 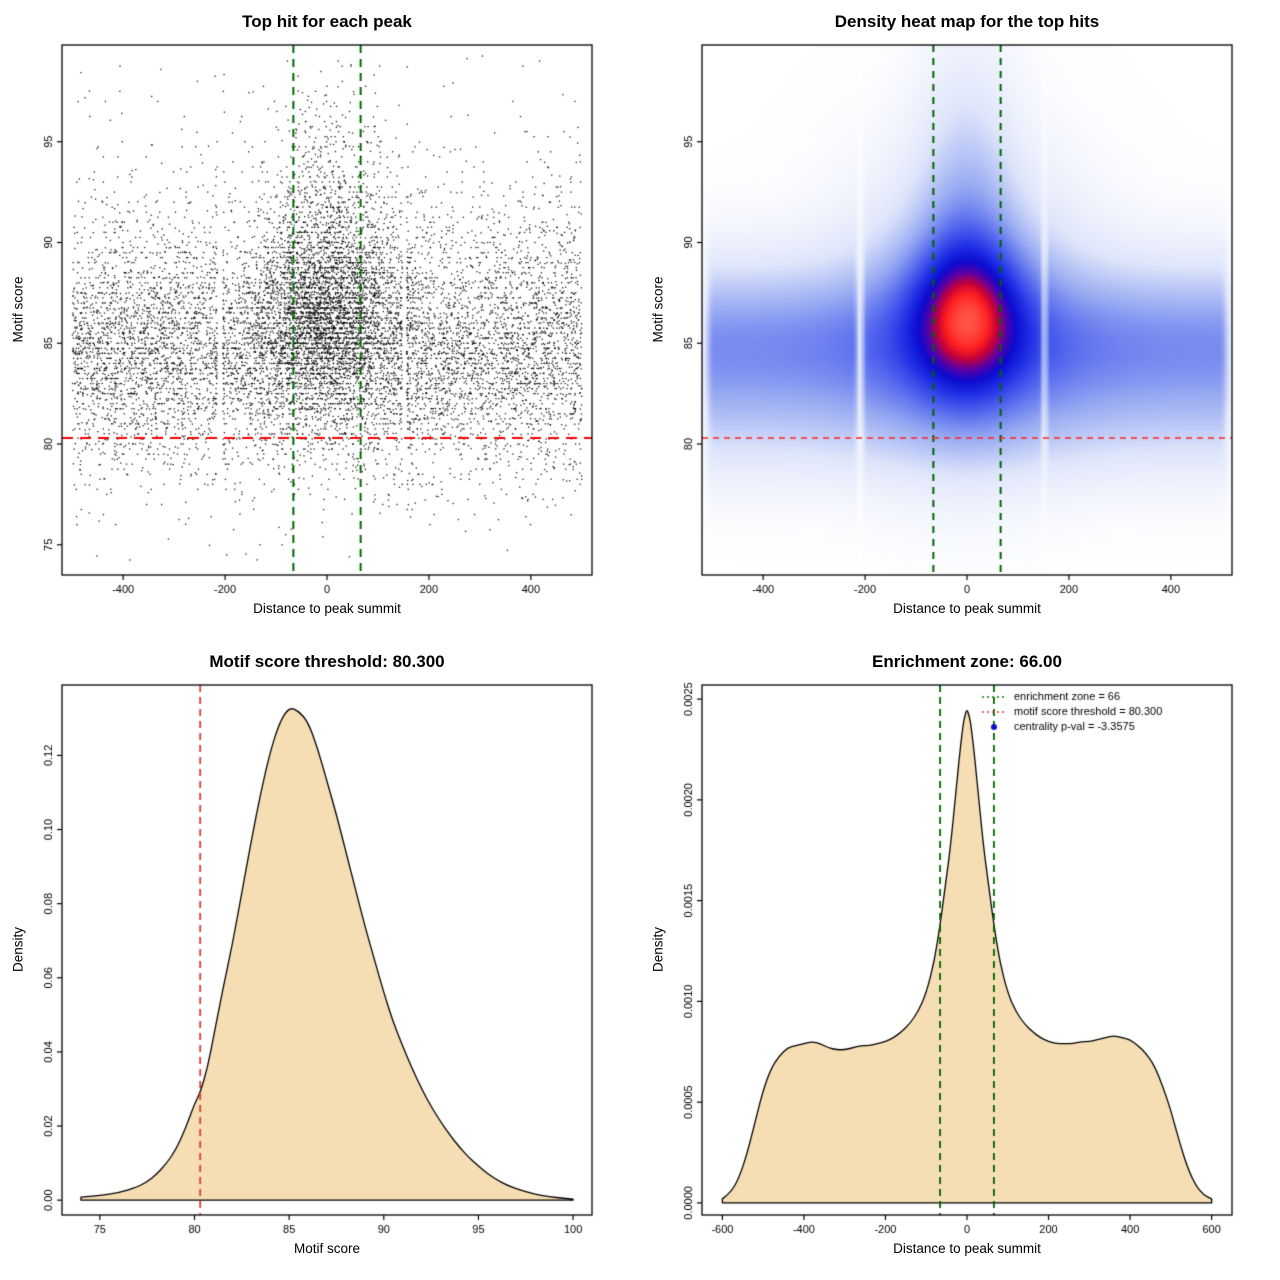 What do you see at coordinates (658, 309) in the screenshot?
I see `heatmap-yaxis-label: Motif score` at bounding box center [658, 309].